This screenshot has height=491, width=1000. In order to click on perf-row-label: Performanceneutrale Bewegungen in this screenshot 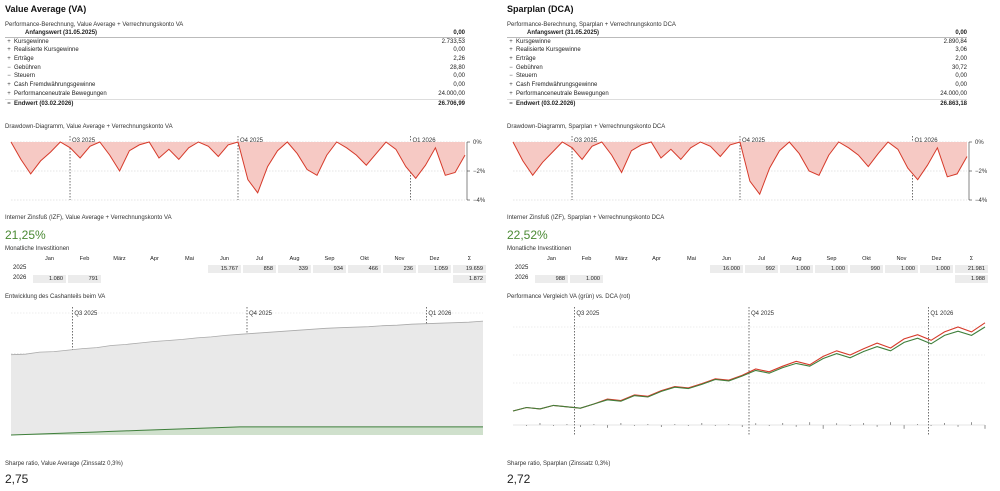, I will do `click(562, 93)`.